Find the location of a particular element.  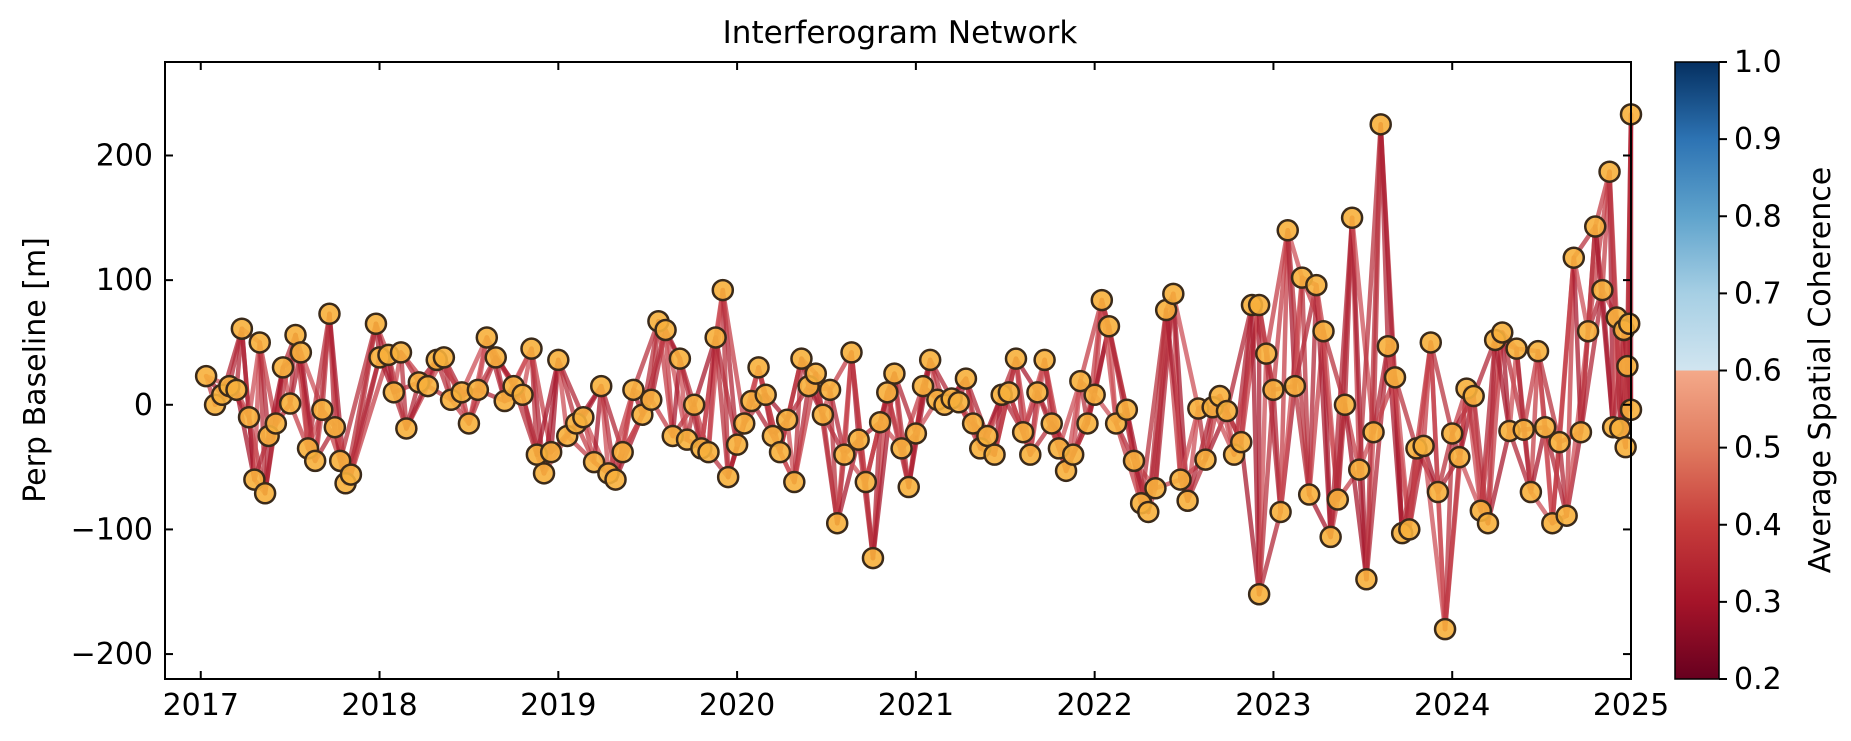

colorbar-tick-label: 0.9 is located at coordinates (1758, 139).